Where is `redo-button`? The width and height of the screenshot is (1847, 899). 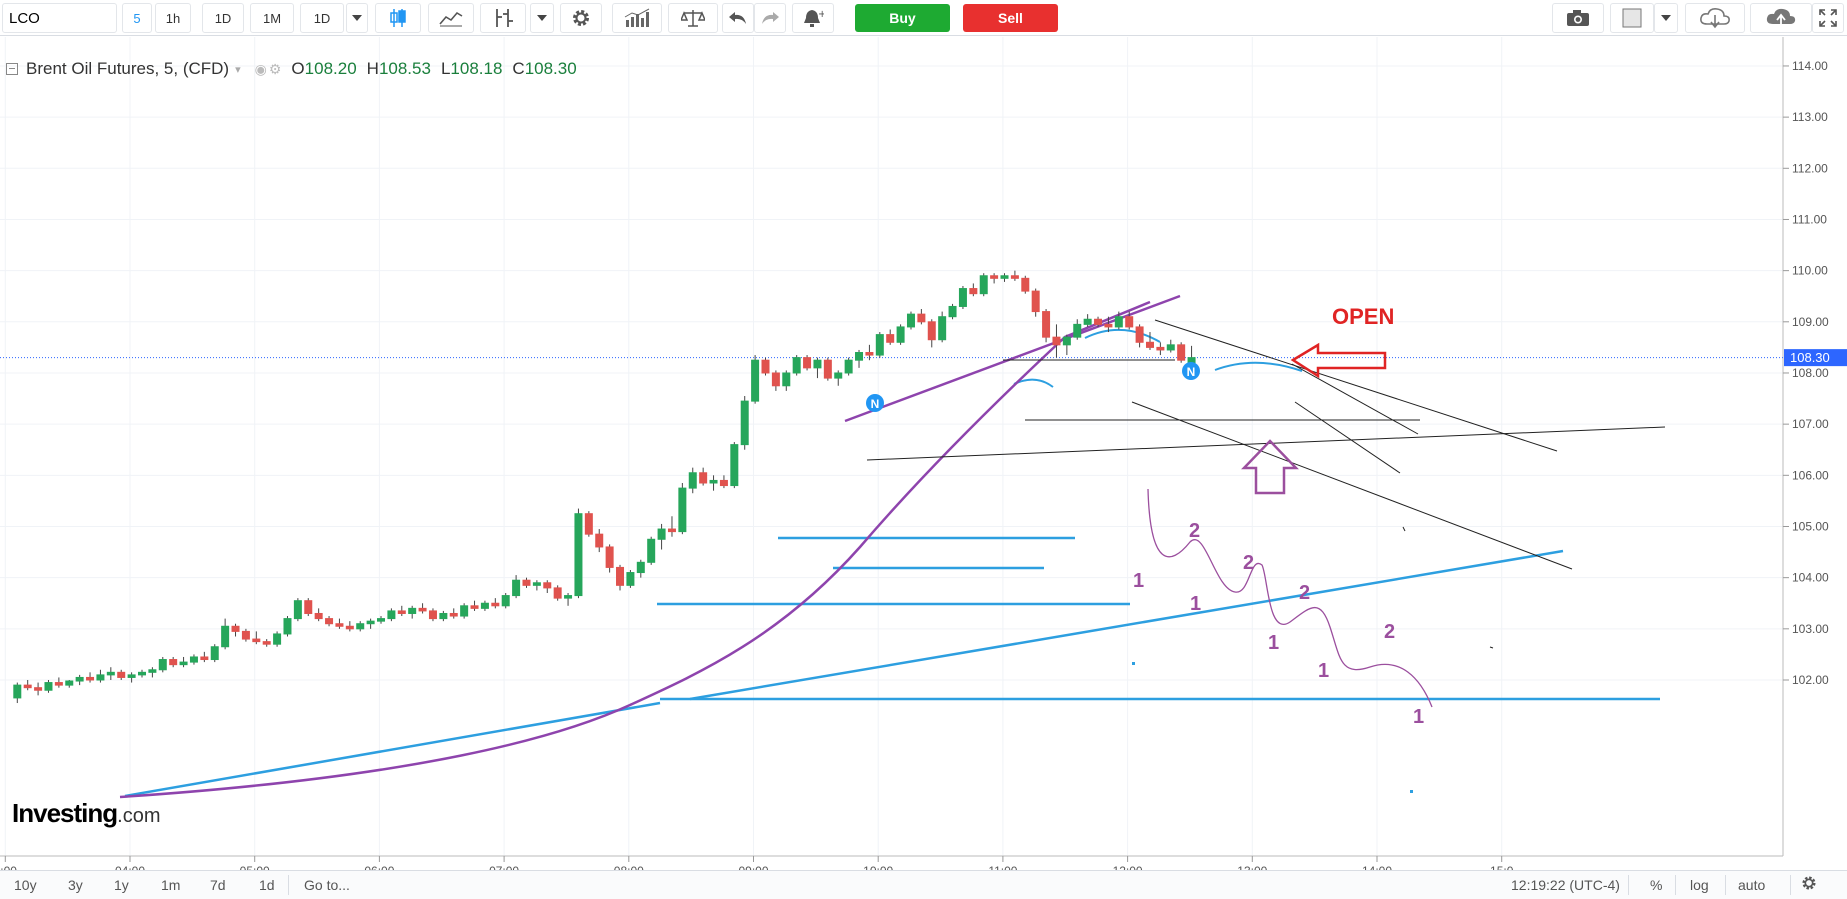 redo-button is located at coordinates (770, 18).